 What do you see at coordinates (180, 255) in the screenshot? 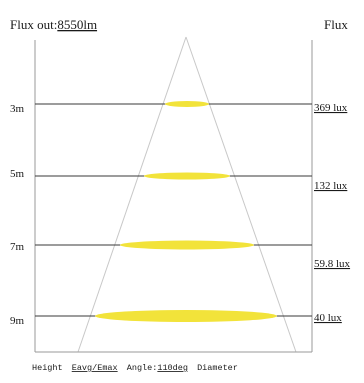
I see `row-7m: 7m 59.8 lux` at bounding box center [180, 255].